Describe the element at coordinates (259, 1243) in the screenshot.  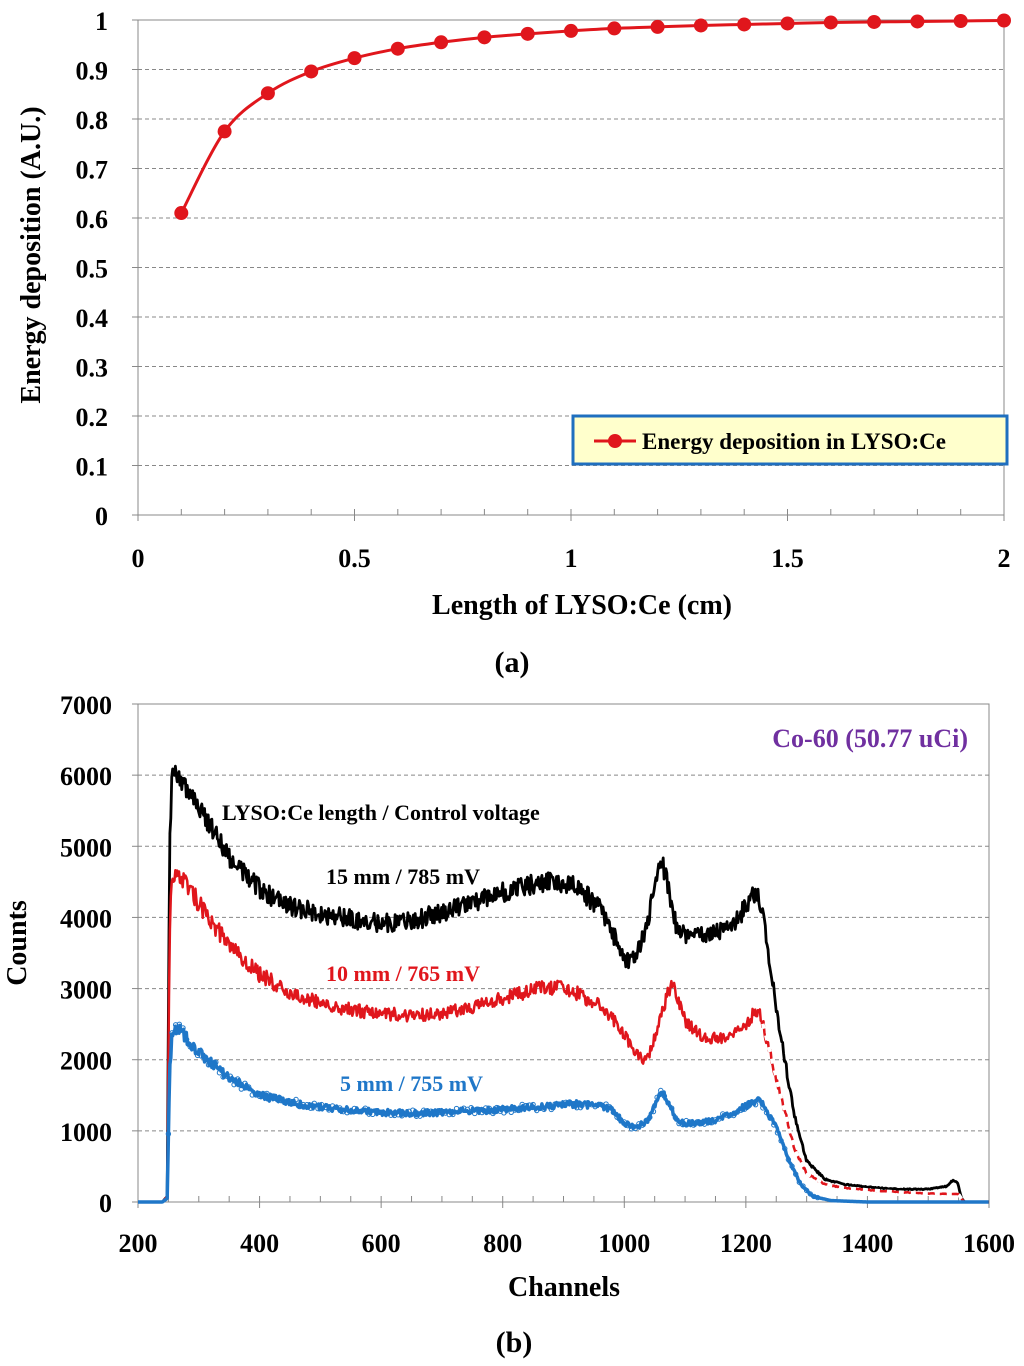
I see `b-x-tick-label: 400` at that location.